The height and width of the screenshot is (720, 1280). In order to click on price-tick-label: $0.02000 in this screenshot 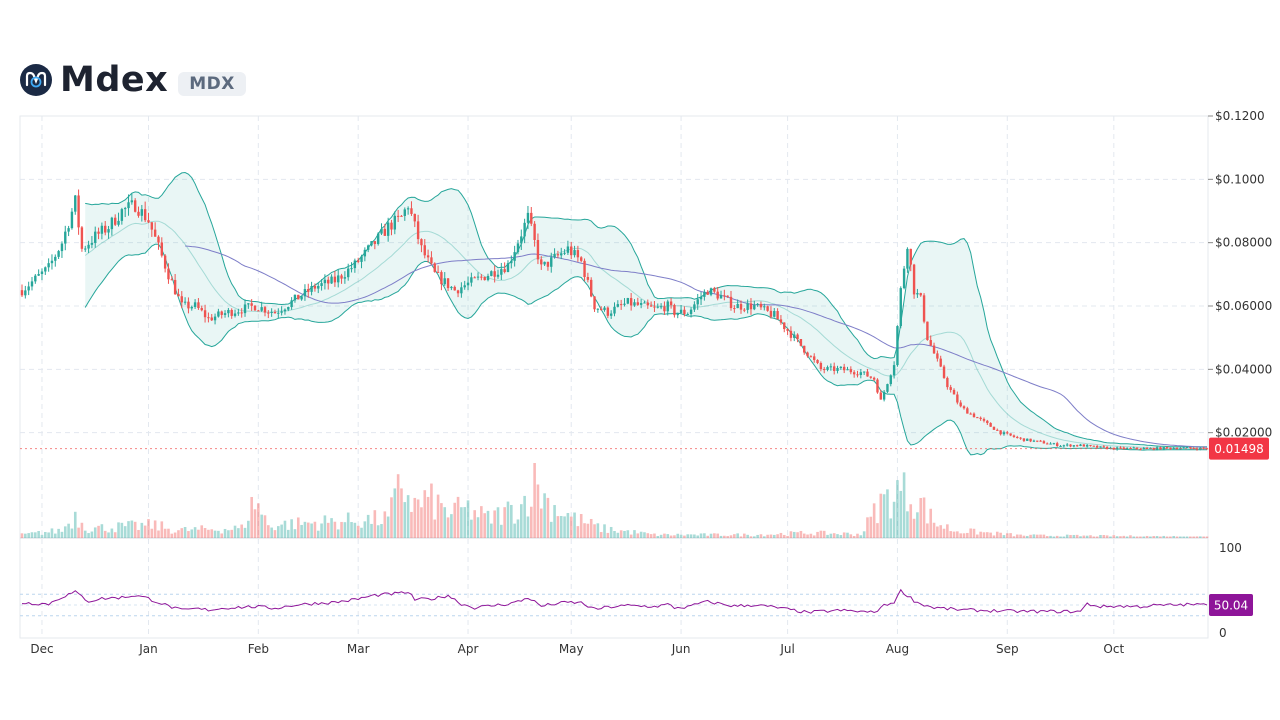, I will do `click(1243, 433)`.